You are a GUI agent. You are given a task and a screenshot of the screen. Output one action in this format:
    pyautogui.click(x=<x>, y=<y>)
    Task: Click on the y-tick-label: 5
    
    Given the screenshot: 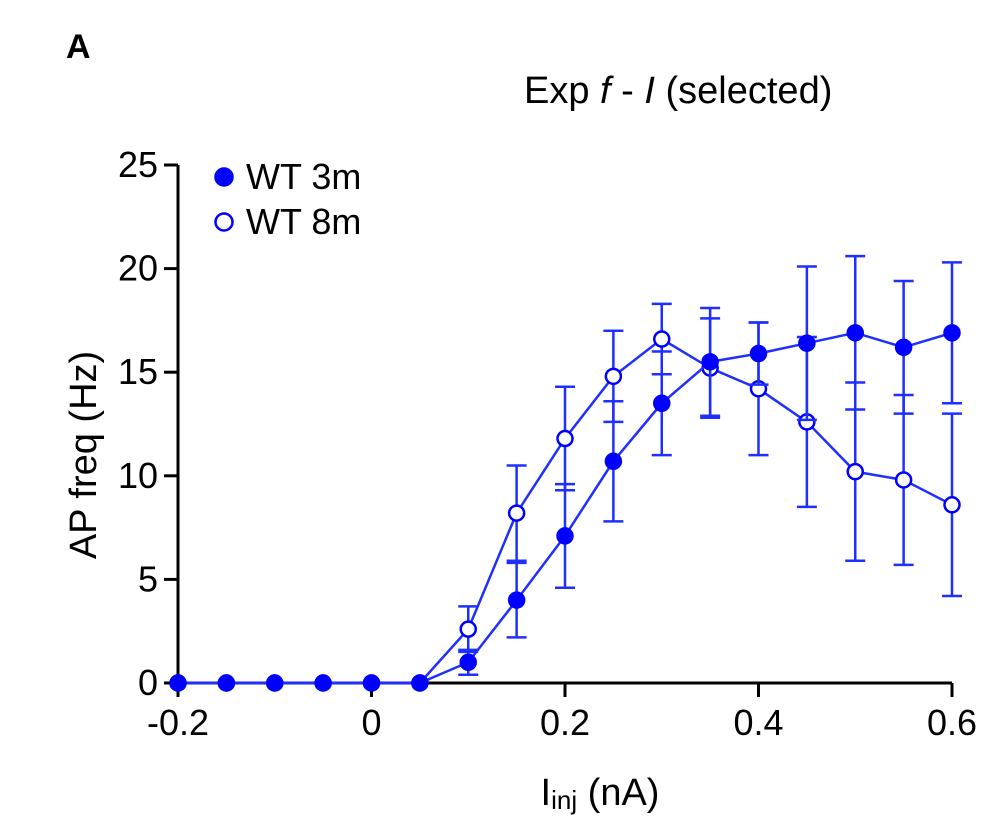 What is the action you would take?
    pyautogui.click(x=148, y=578)
    